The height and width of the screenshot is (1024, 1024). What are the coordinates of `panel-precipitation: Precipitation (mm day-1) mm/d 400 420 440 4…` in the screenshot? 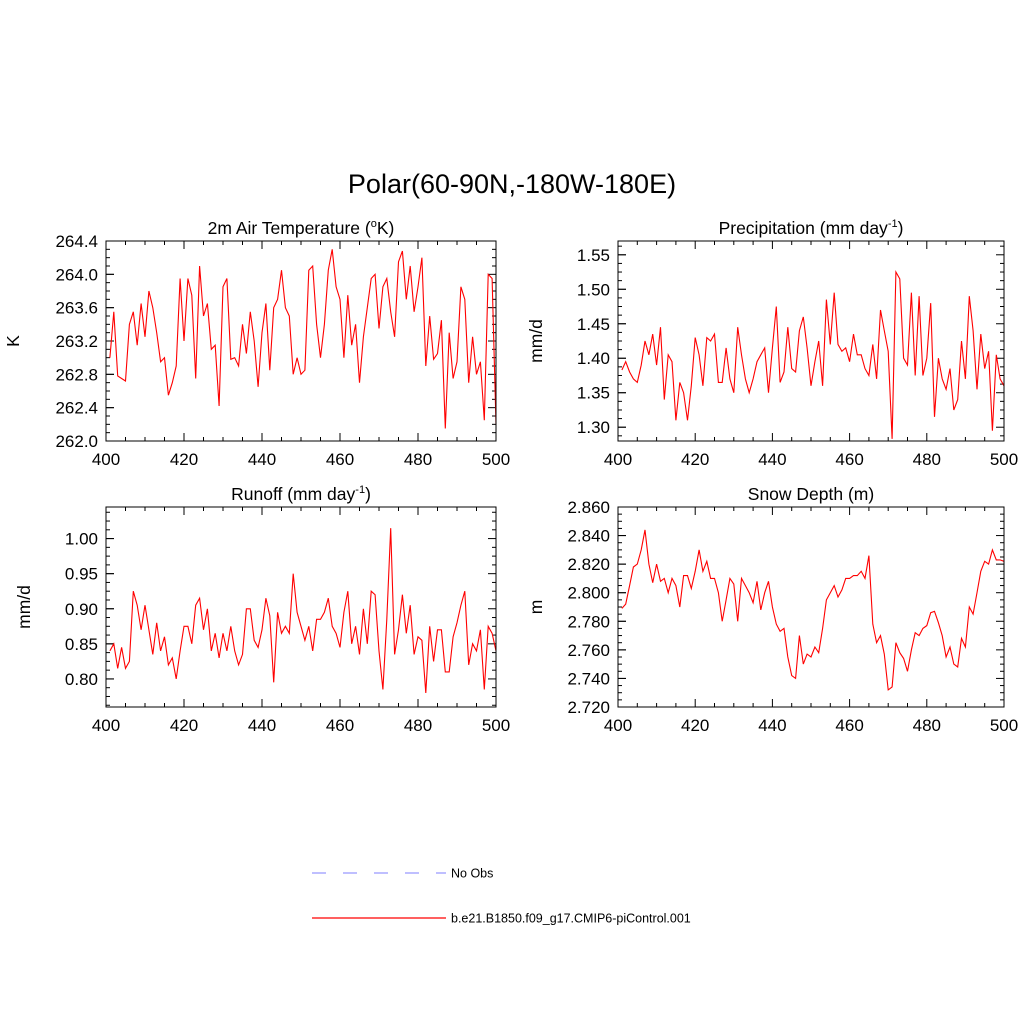 It's located at (772, 343).